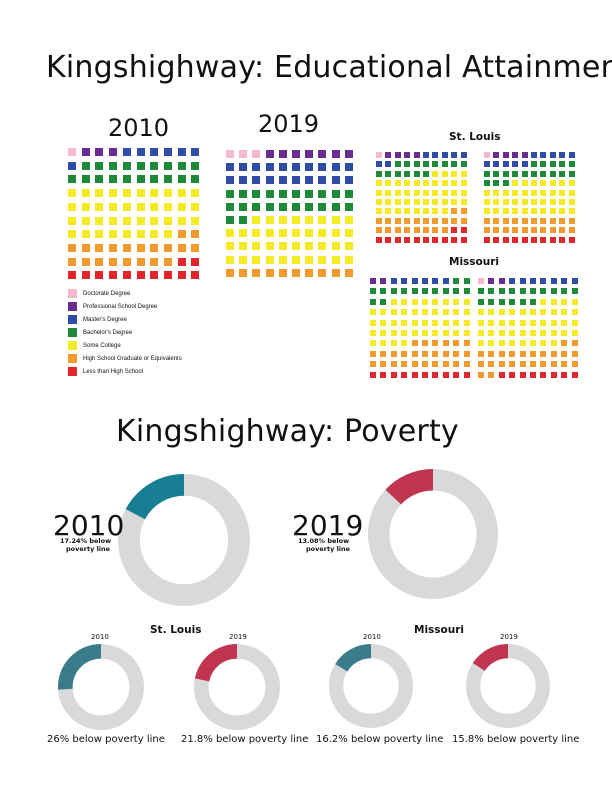 The width and height of the screenshot is (612, 792). I want to click on legend-item: Bachelor's Degree, so click(125, 332).